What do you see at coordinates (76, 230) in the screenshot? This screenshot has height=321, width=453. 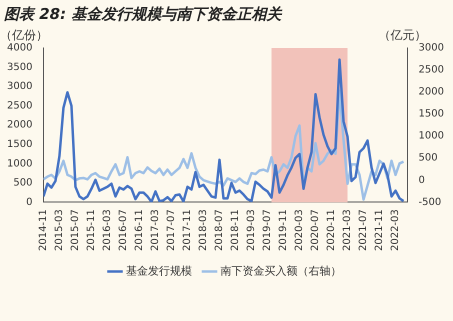 I see `x-tick-label: 2015-07` at bounding box center [76, 230].